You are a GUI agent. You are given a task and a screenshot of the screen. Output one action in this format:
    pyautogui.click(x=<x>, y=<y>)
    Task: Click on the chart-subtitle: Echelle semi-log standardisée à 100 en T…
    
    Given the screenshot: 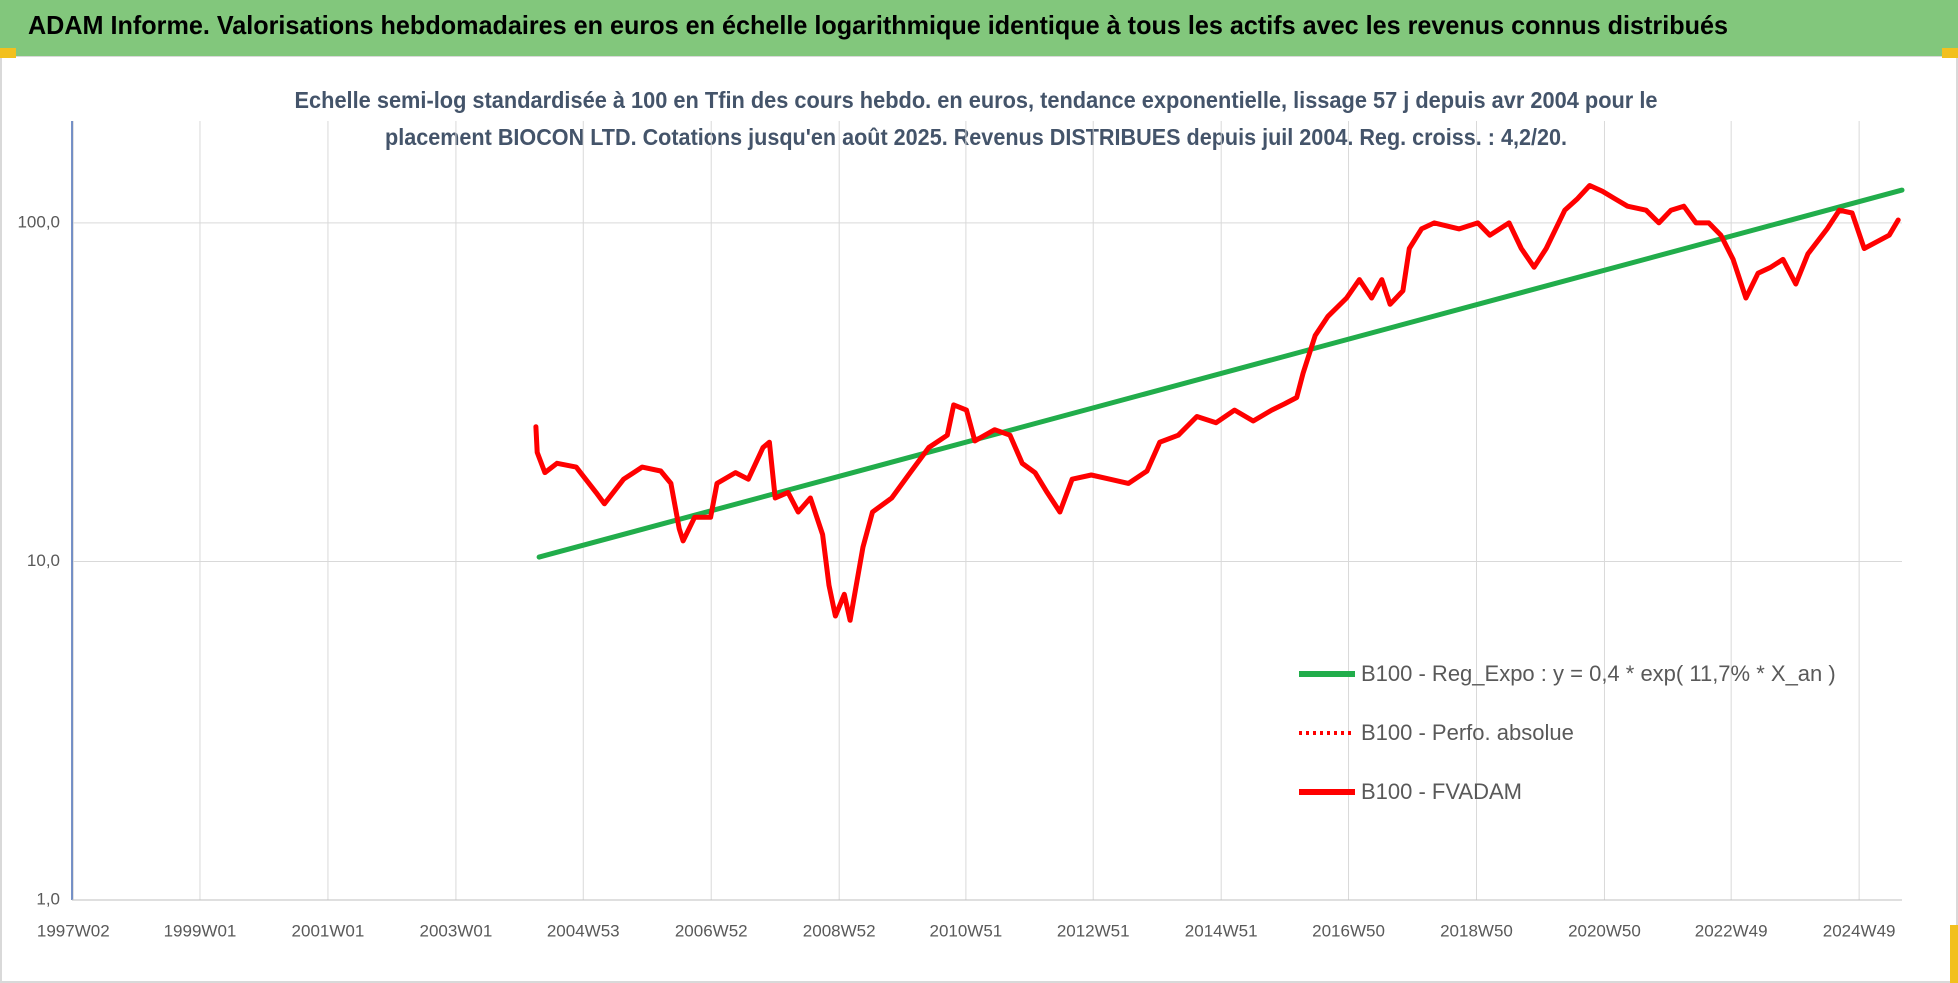 What is the action you would take?
    pyautogui.click(x=976, y=100)
    